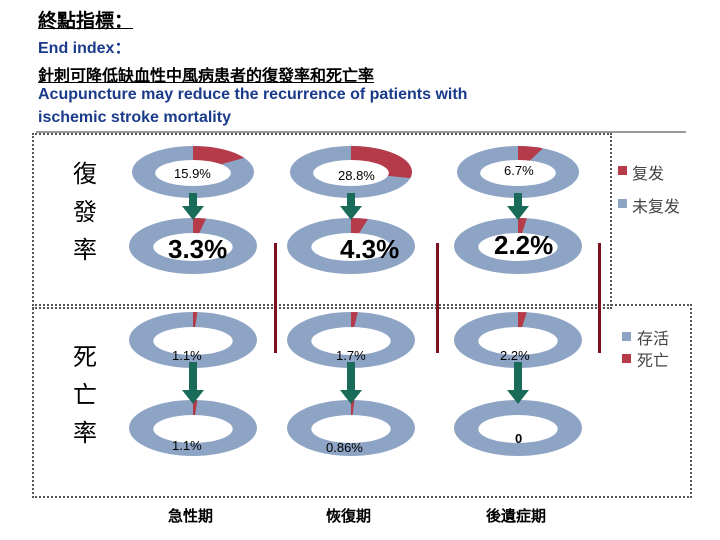  What do you see at coordinates (656, 206) in the screenshot?
I see `legend-label-no-recurrence: 未复发` at bounding box center [656, 206].